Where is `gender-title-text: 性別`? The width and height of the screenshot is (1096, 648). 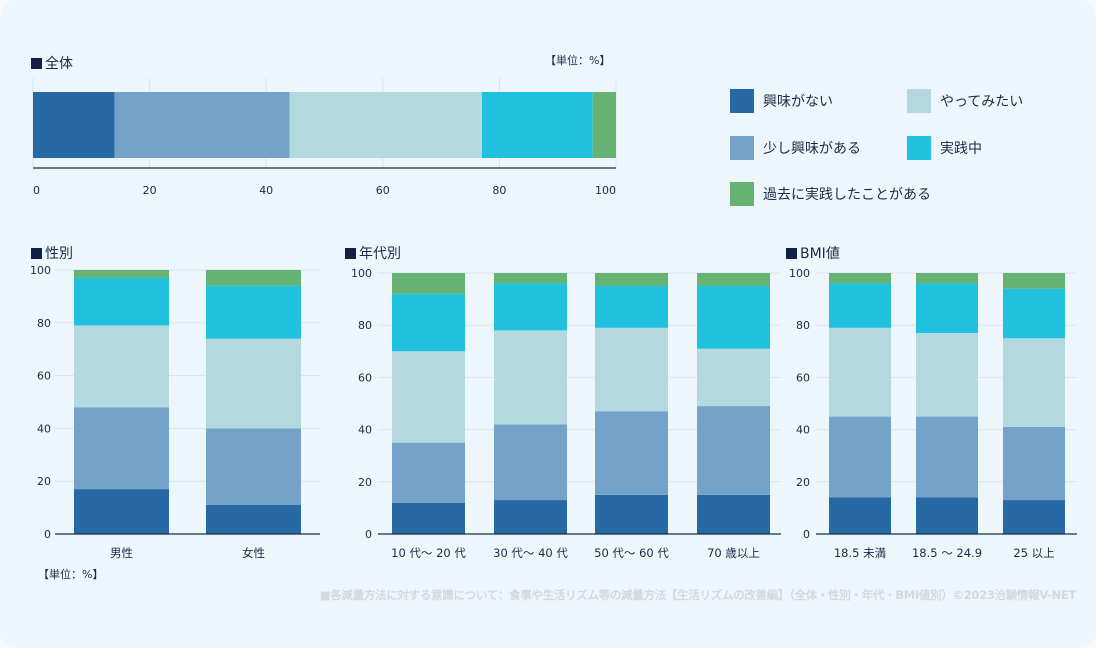
gender-title-text: 性別 is located at coordinates (59, 254).